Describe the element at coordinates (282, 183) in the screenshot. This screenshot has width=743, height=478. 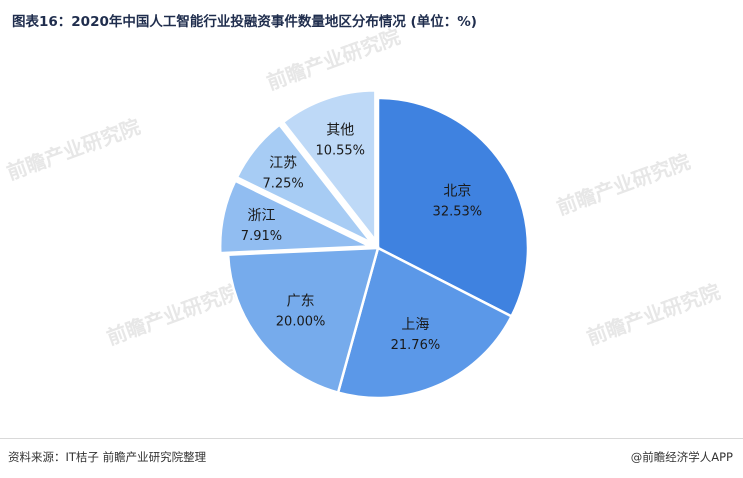
I see `slice-label-value: 7.25%` at that location.